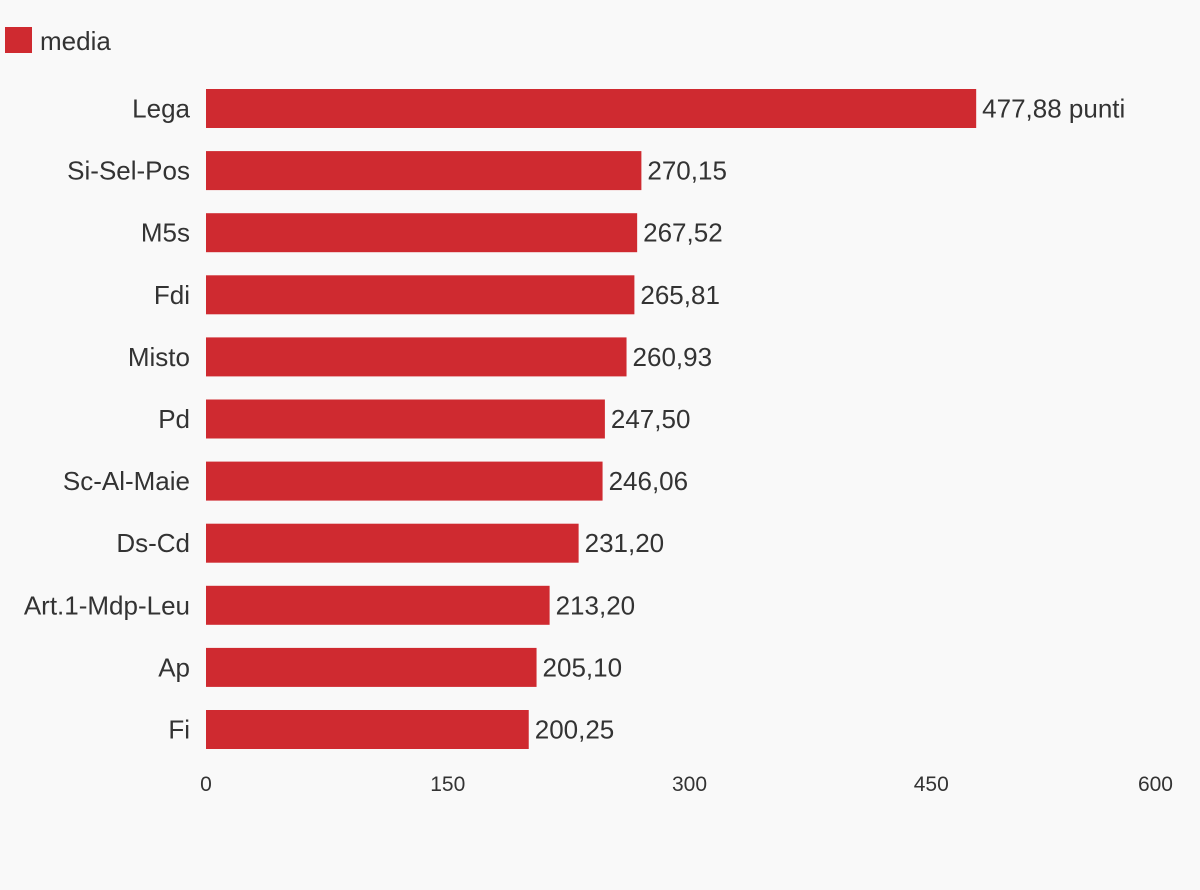 Image resolution: width=1200 pixels, height=890 pixels. Describe the element at coordinates (649, 481) in the screenshot. I see `value-label-sc-al-maie: 246,06` at that location.